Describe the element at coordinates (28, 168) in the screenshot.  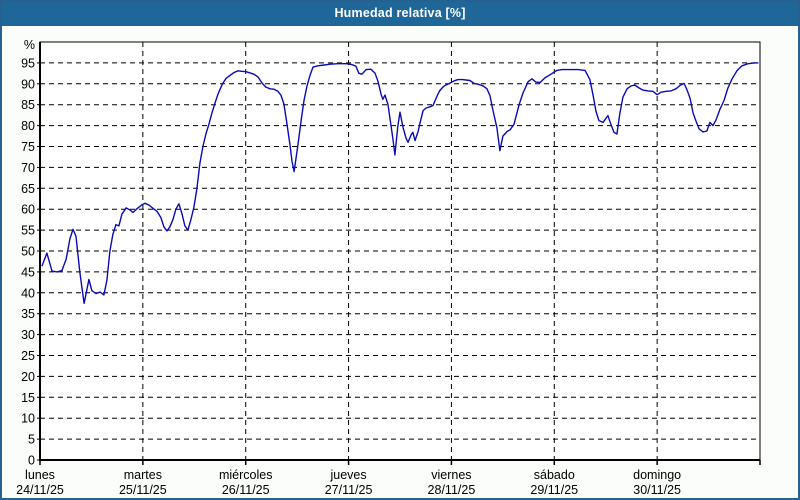
I see `y-axis-label: 70` at that location.